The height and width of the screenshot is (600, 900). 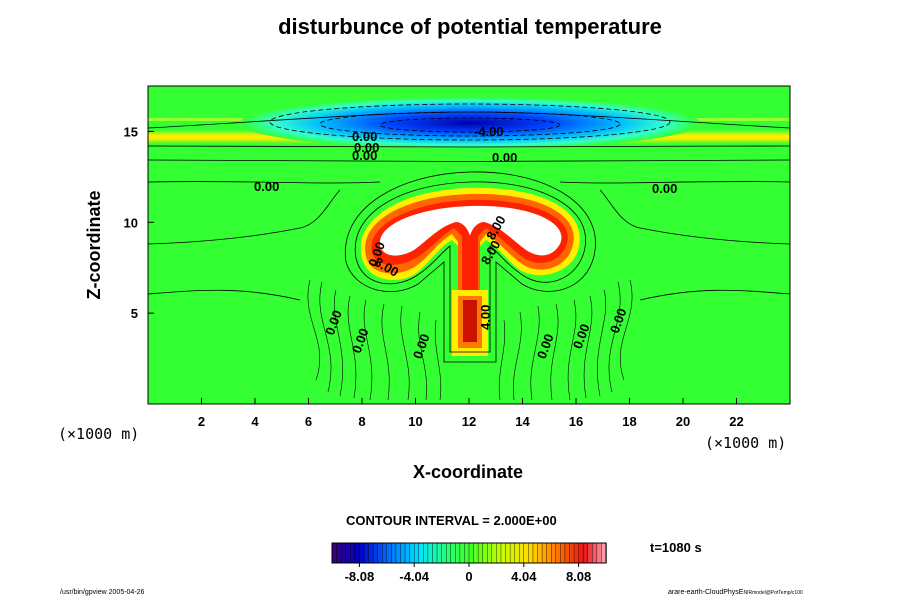 What do you see at coordinates (94, 244) in the screenshot?
I see `y-axis-label: Z-coordinate` at bounding box center [94, 244].